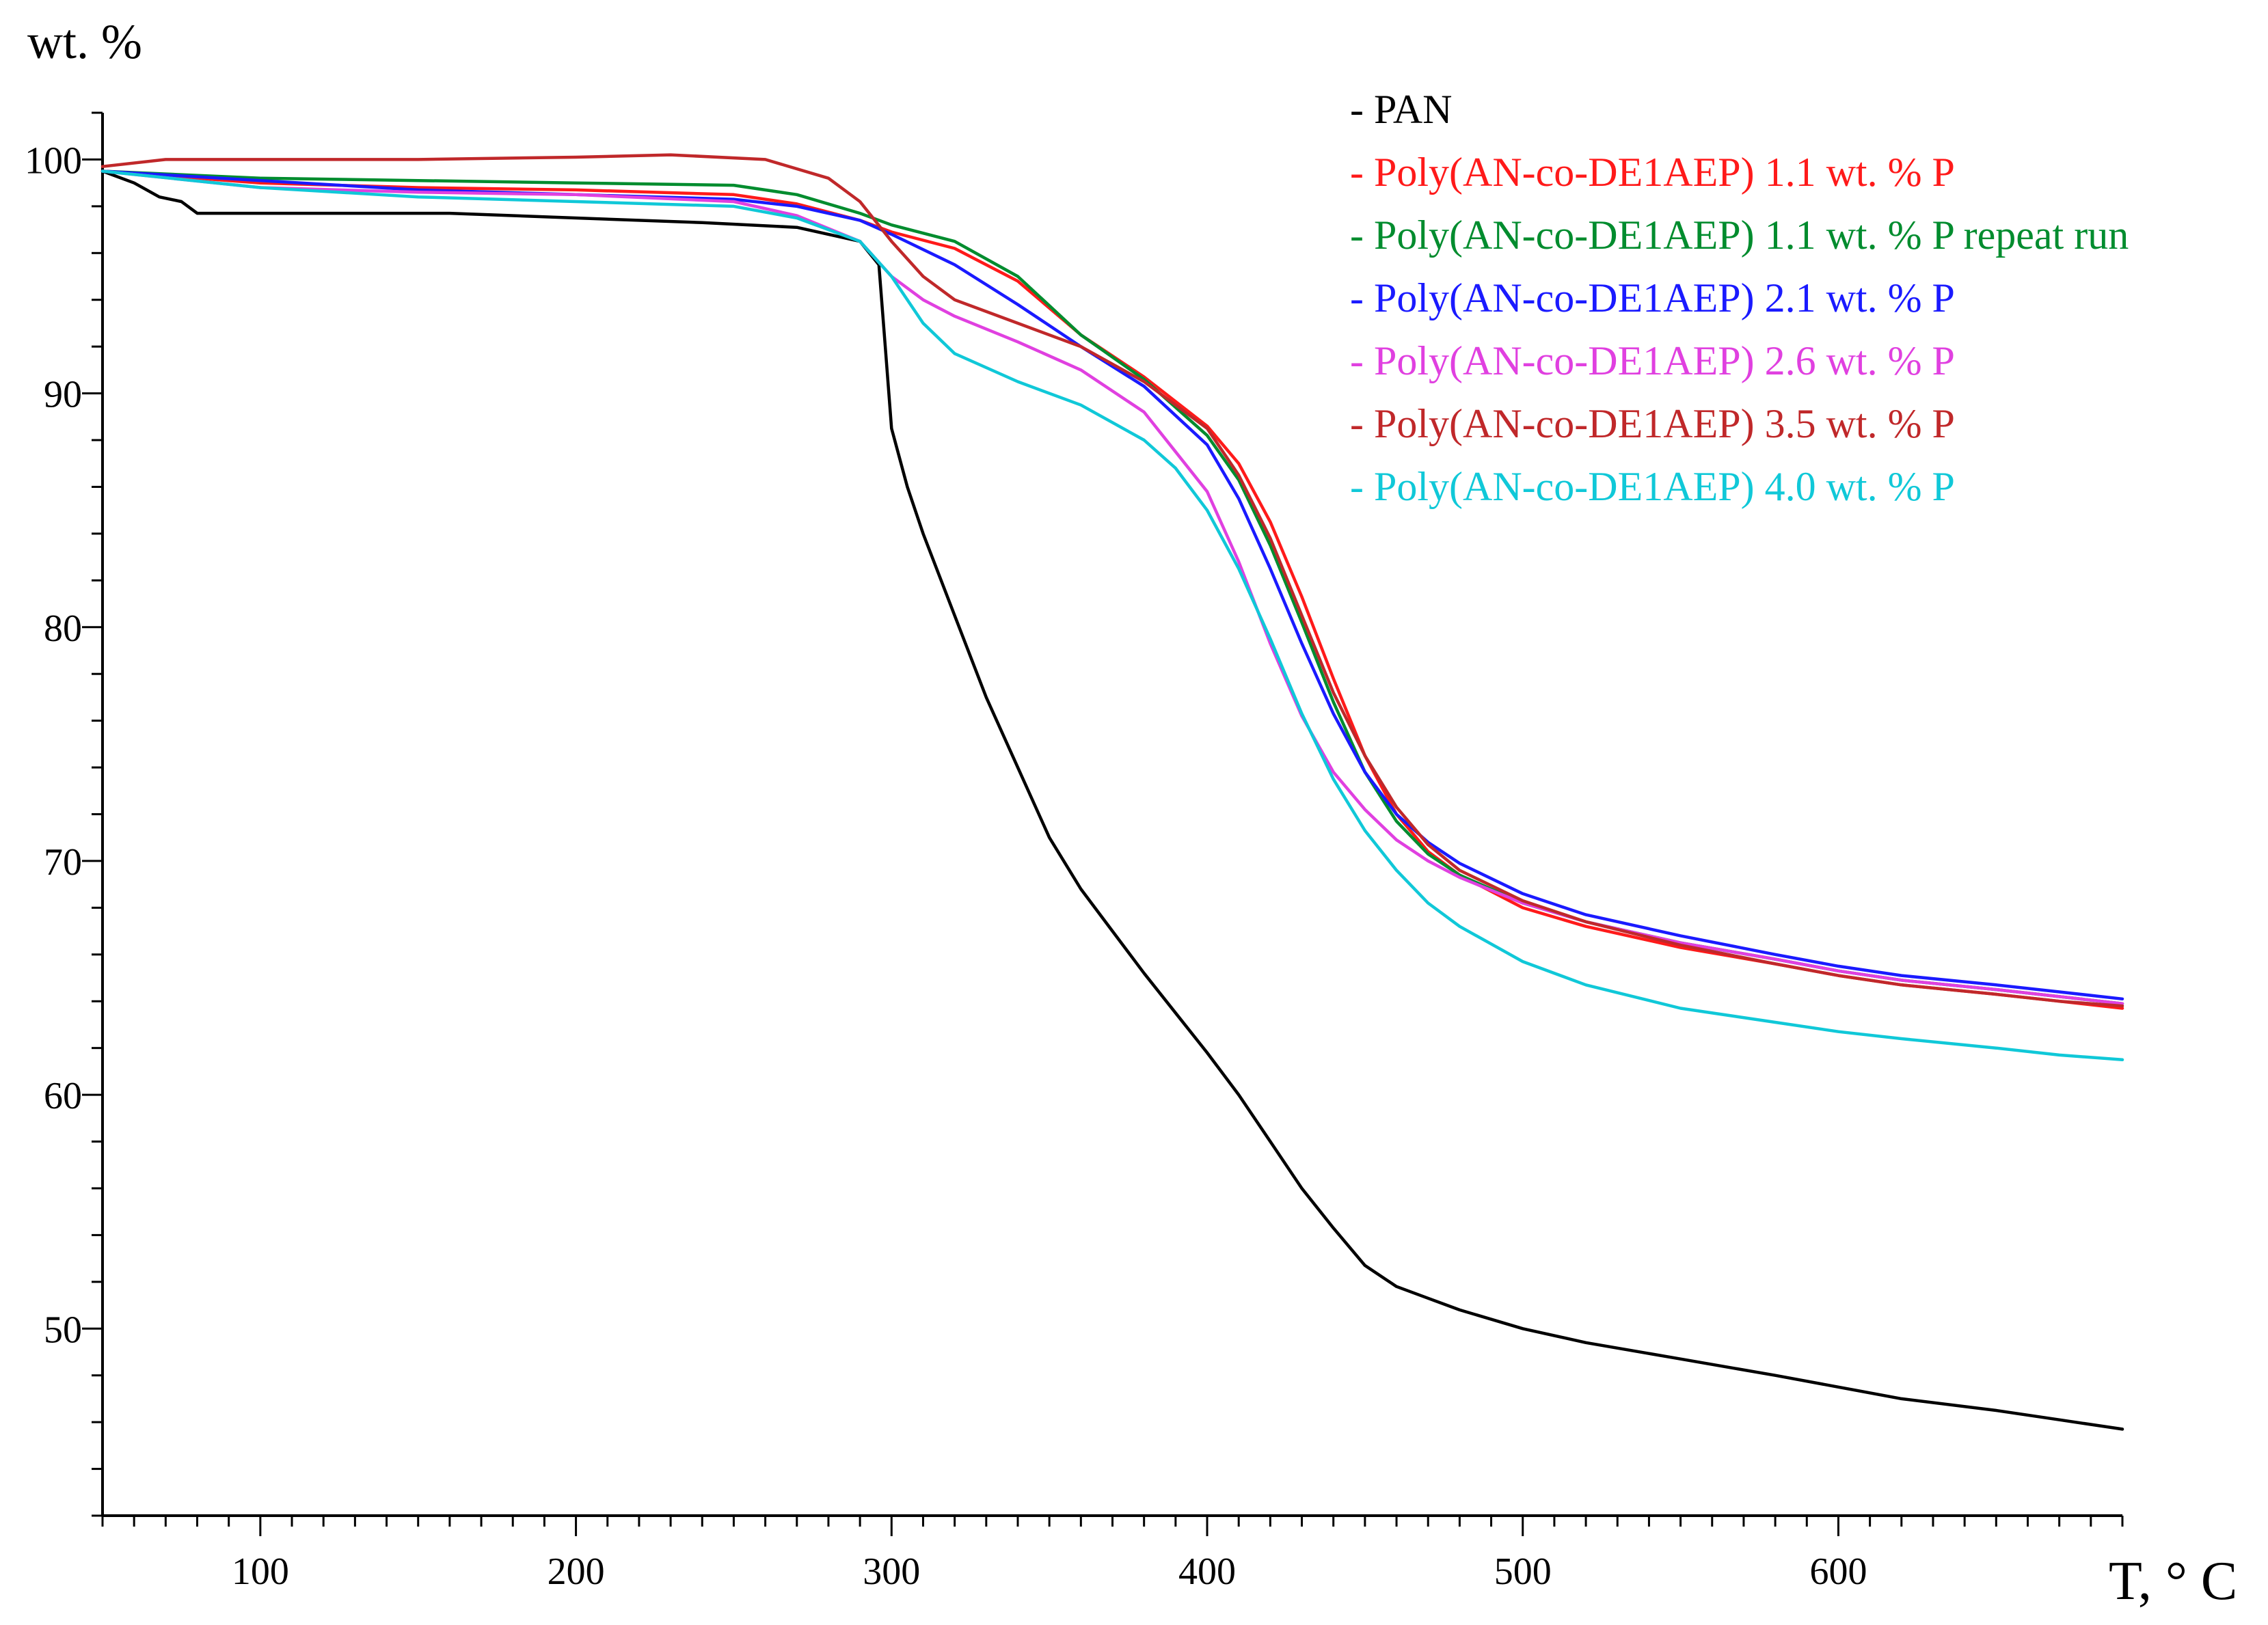 Image resolution: width=2268 pixels, height=1625 pixels. Describe the element at coordinates (1652, 297) in the screenshot. I see `legend-entry-4: - Poly(AN-co-DE1AEP) 2.1 wt. % P` at that location.